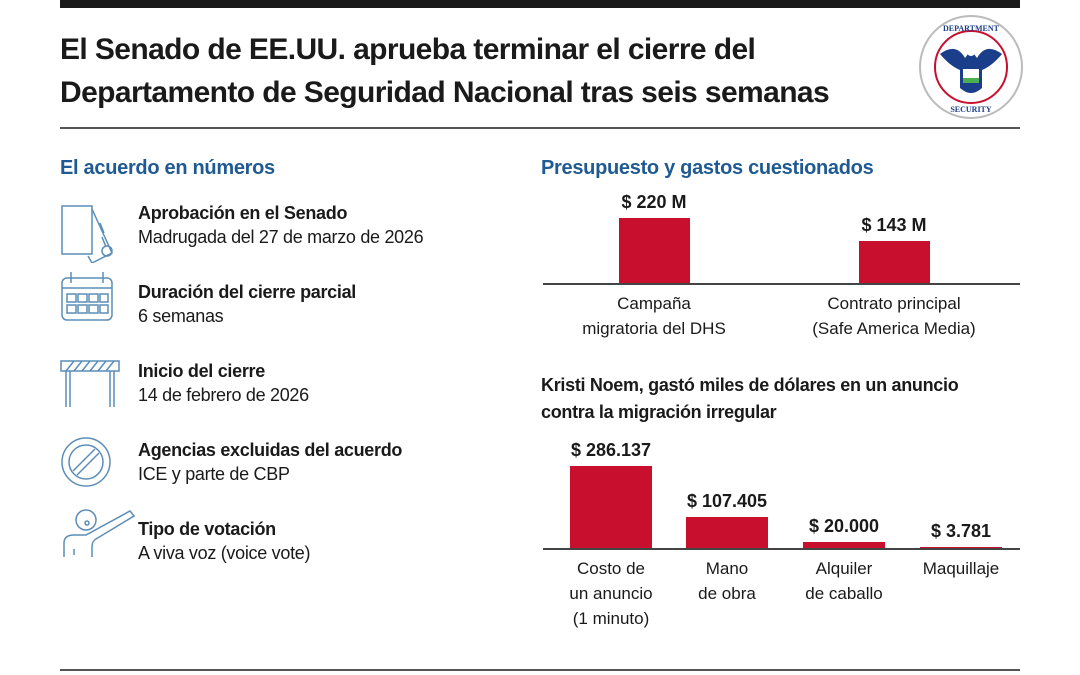 This screenshot has width=1080, height=675. I want to click on fact-value: A viva voz (voice vote), so click(224, 553).